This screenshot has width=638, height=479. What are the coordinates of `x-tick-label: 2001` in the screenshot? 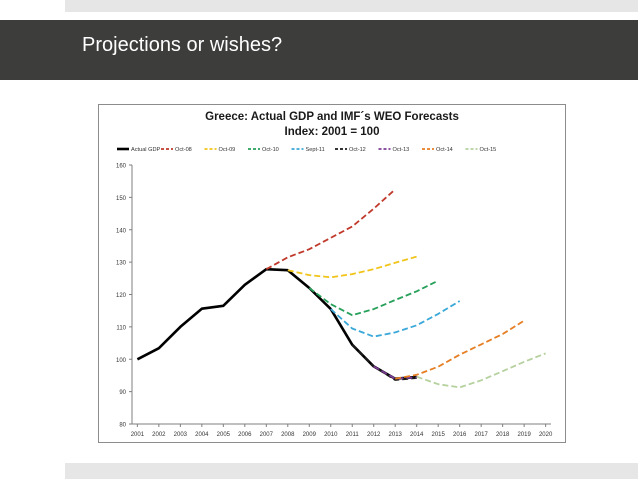 It's located at (138, 435).